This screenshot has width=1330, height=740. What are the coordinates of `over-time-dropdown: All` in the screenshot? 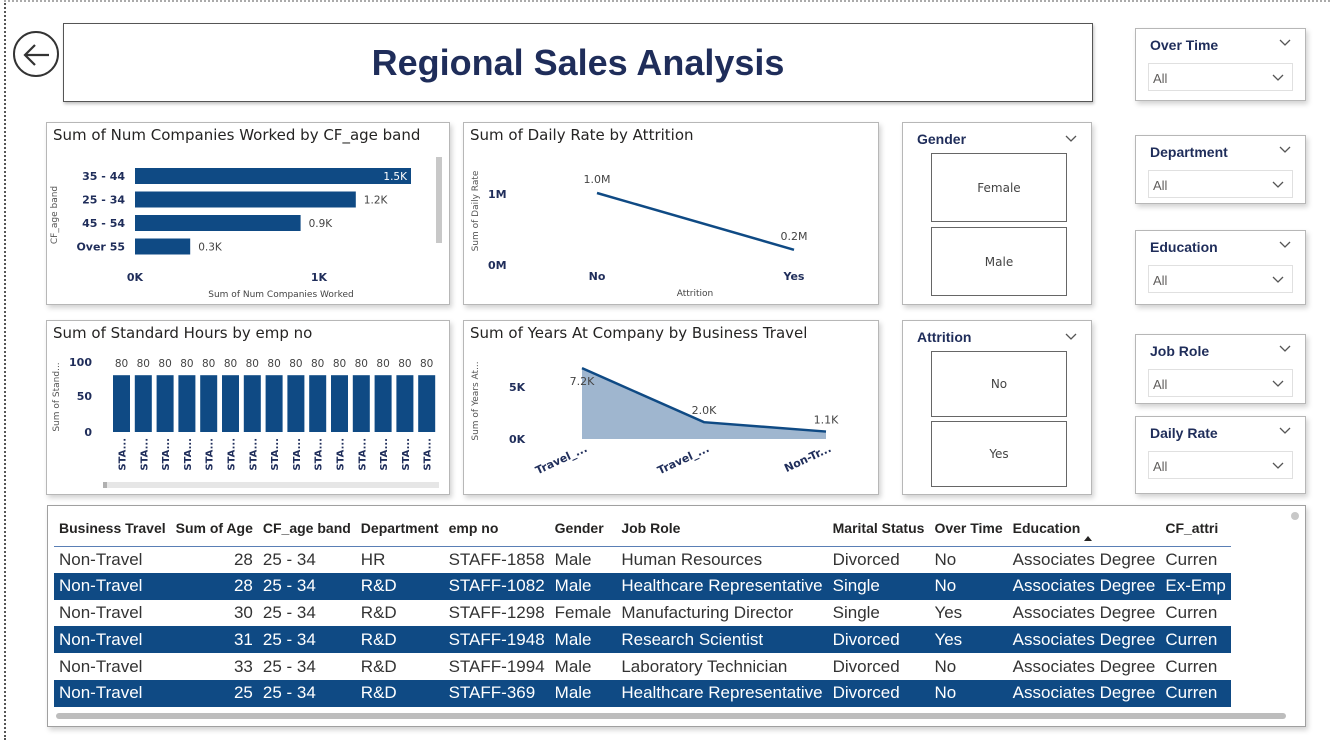 It's located at (1220, 77).